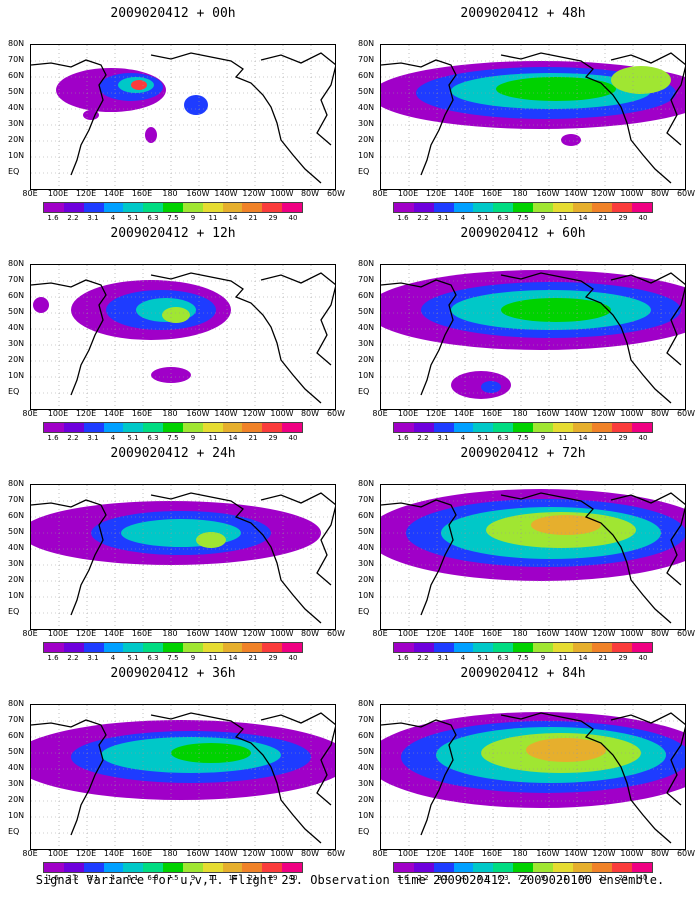 This screenshot has width=700, height=900. What do you see at coordinates (310, 853) in the screenshot?
I see `longitude-label: 80W` at bounding box center [310, 853].